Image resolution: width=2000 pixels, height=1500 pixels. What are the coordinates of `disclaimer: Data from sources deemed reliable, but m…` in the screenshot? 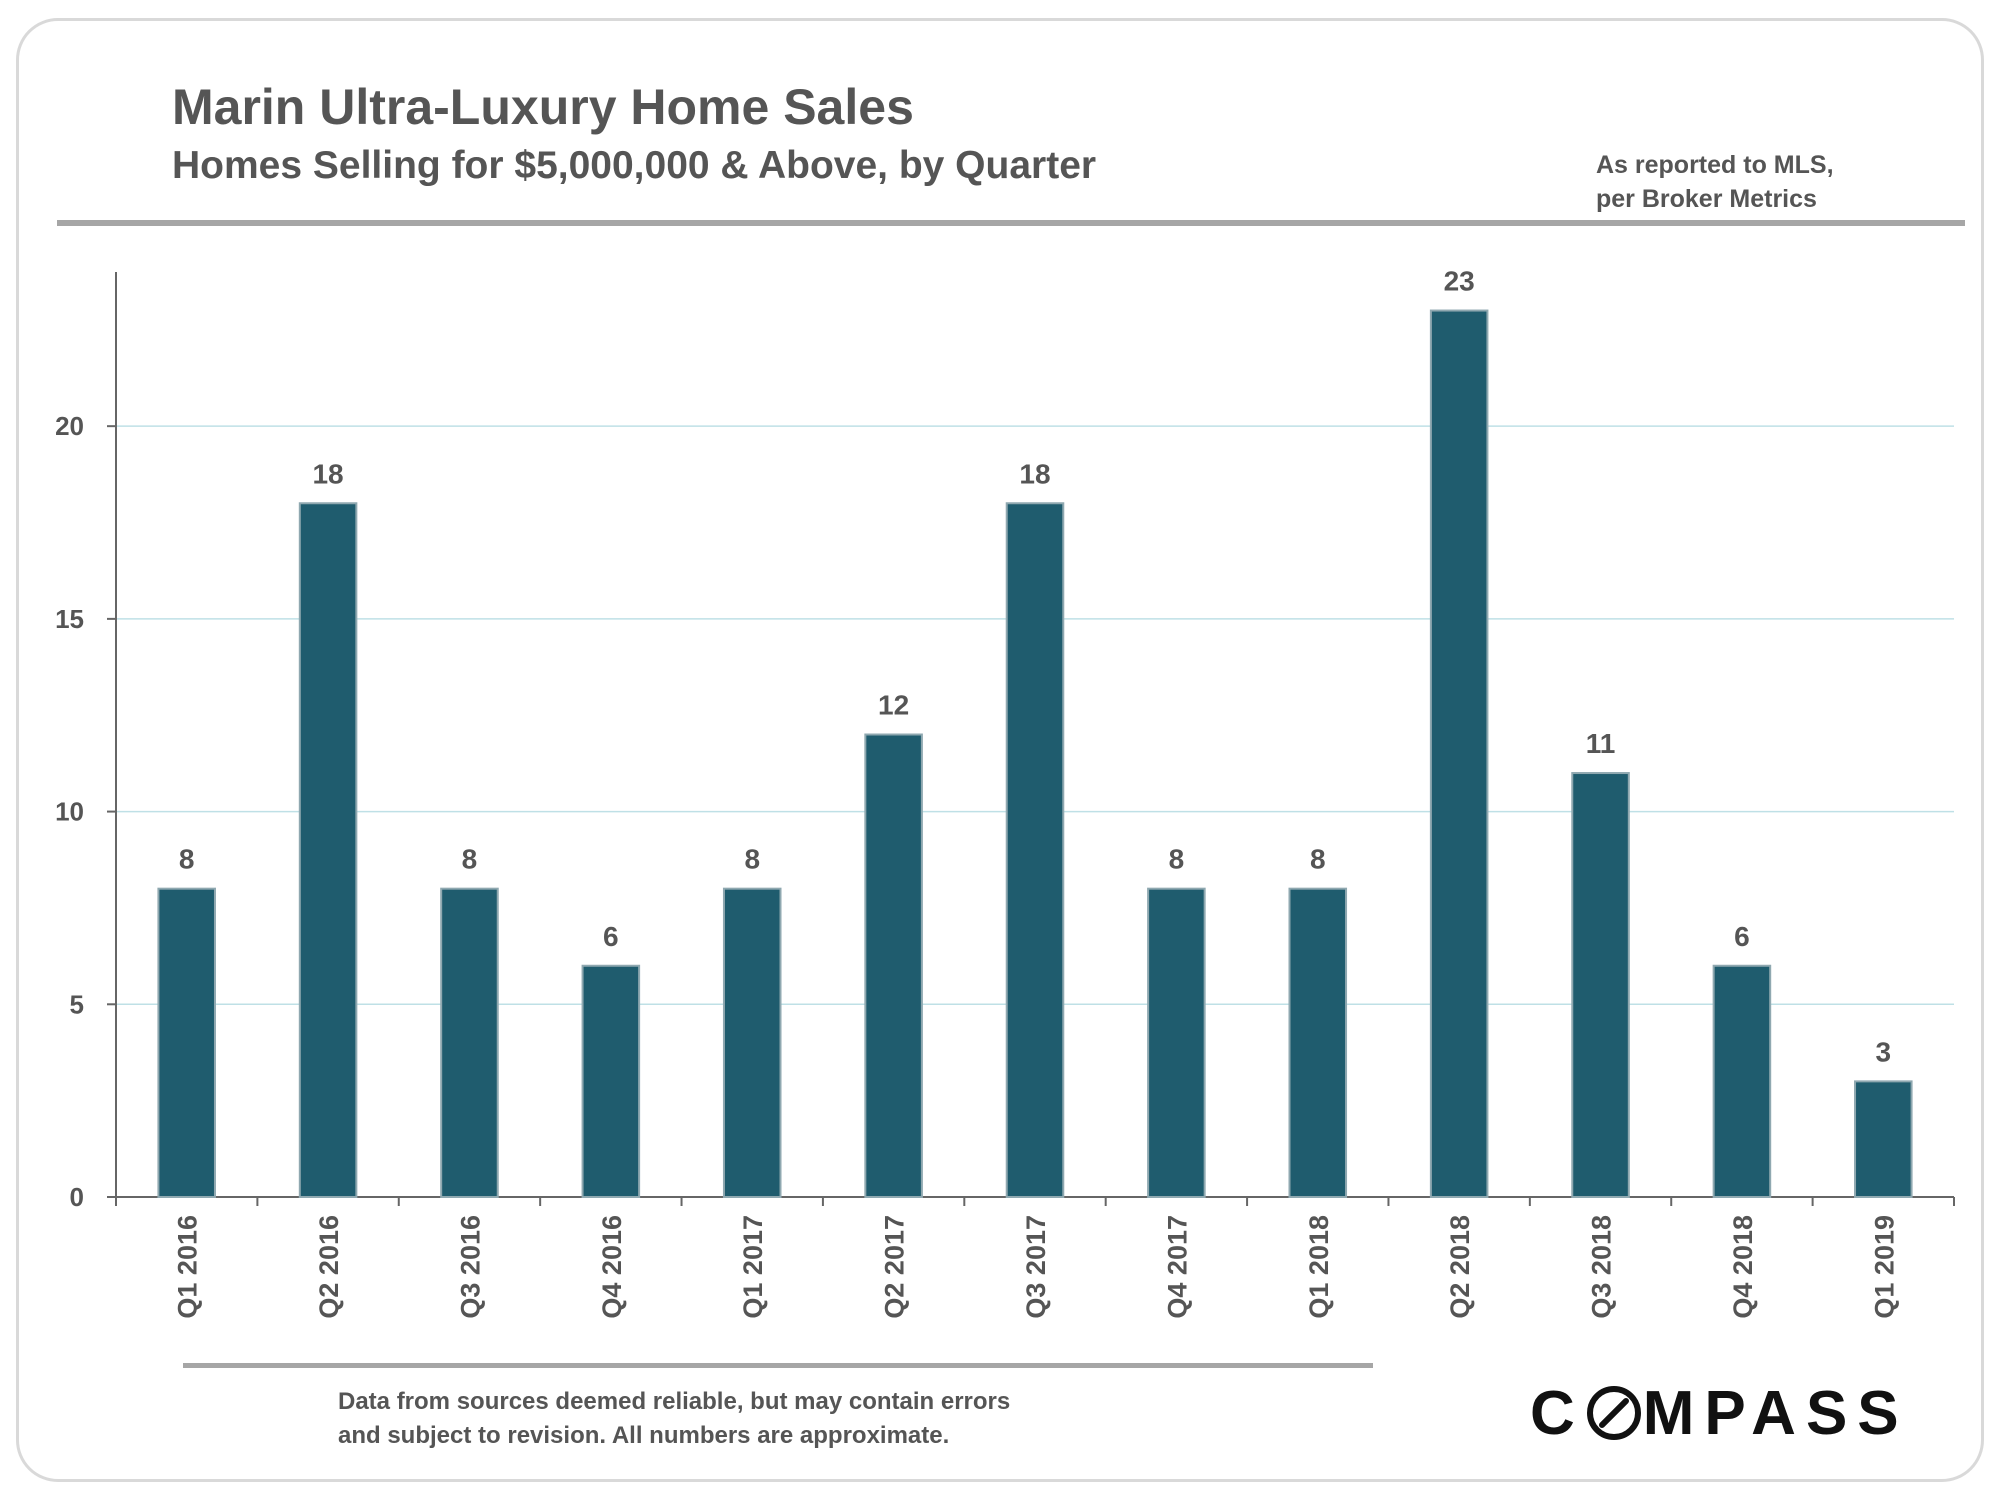 It's located at (674, 1419).